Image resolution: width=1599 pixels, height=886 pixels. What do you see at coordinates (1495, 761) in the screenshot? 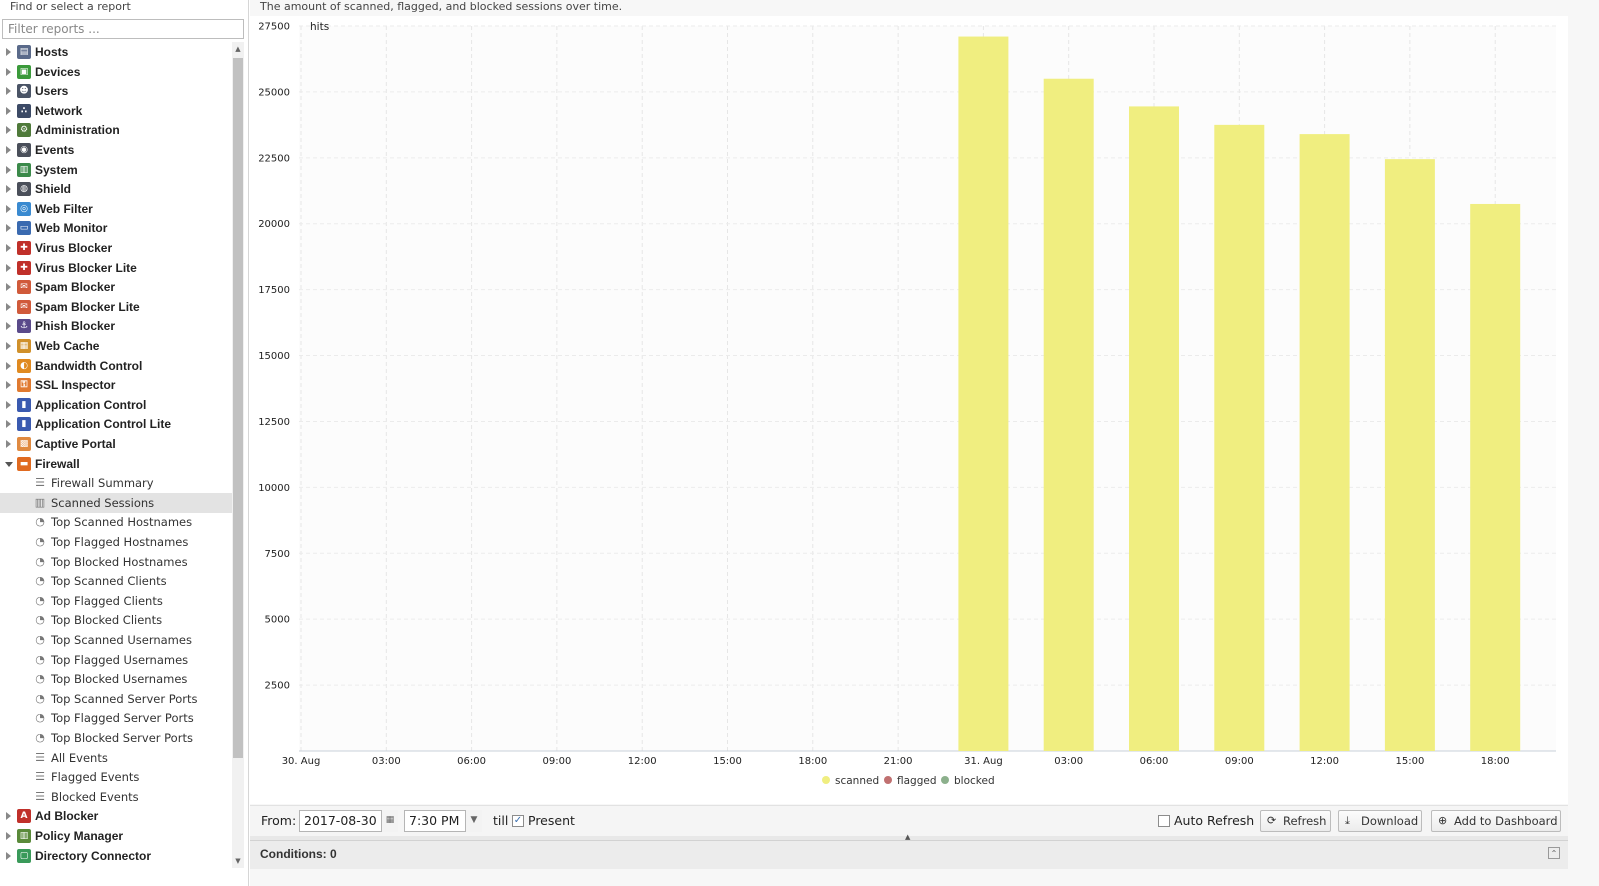
I see `x-tick-label: 18:00` at bounding box center [1495, 761].